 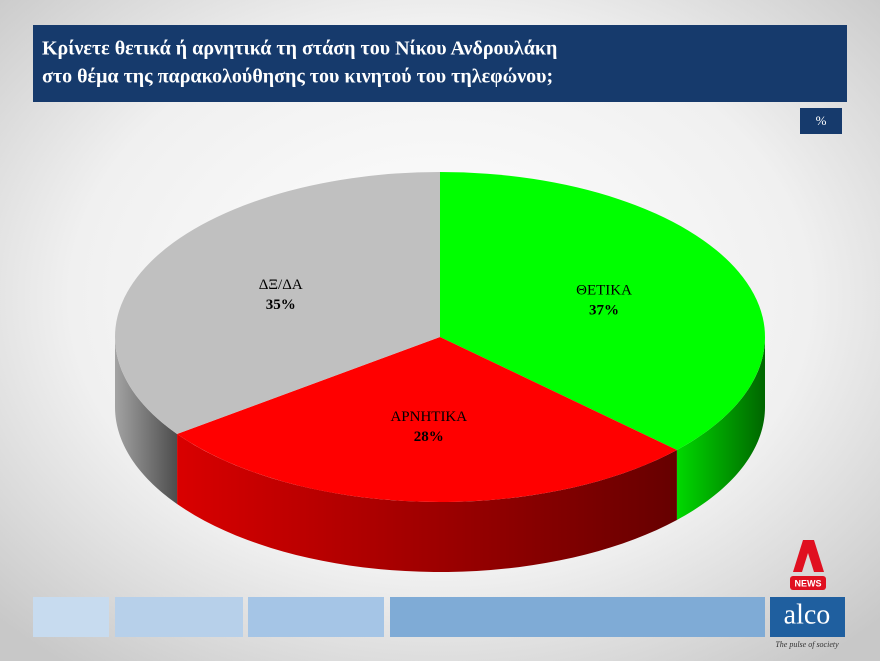 I want to click on value-label: 28%, so click(x=429, y=437).